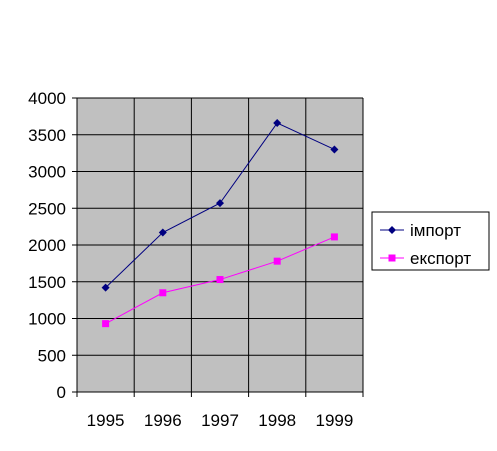 The height and width of the screenshot is (451, 497). What do you see at coordinates (47, 172) in the screenshot?
I see `y-tick-label: 3000` at bounding box center [47, 172].